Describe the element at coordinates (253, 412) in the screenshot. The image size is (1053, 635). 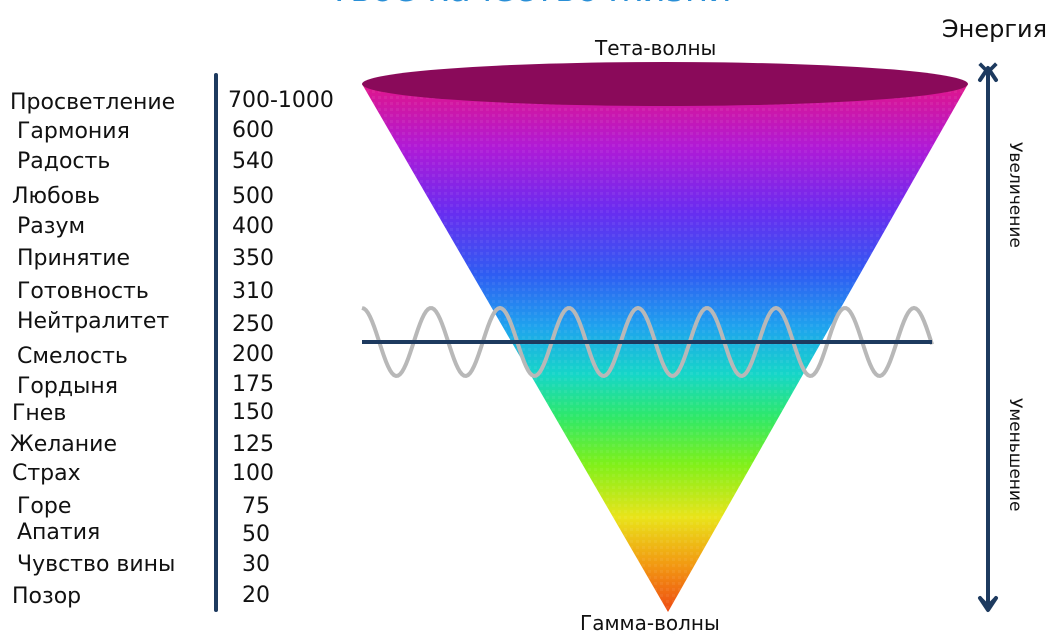
I see `level-value: 150` at that location.